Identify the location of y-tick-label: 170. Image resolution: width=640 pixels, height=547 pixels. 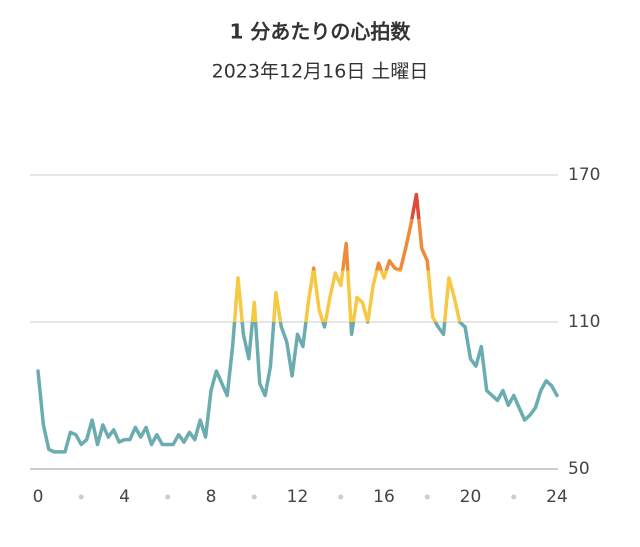
(584, 175).